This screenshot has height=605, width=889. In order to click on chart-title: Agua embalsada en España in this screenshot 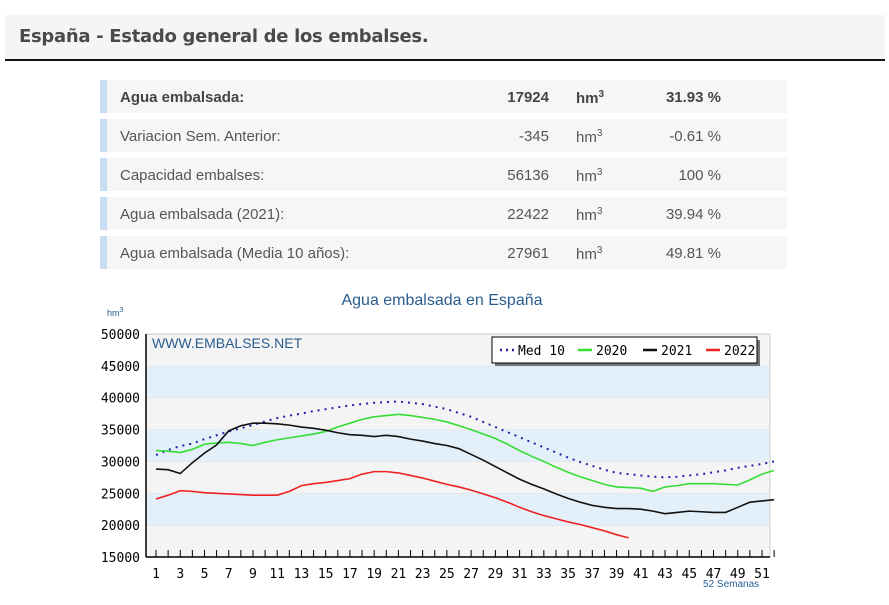, I will do `click(441, 300)`.